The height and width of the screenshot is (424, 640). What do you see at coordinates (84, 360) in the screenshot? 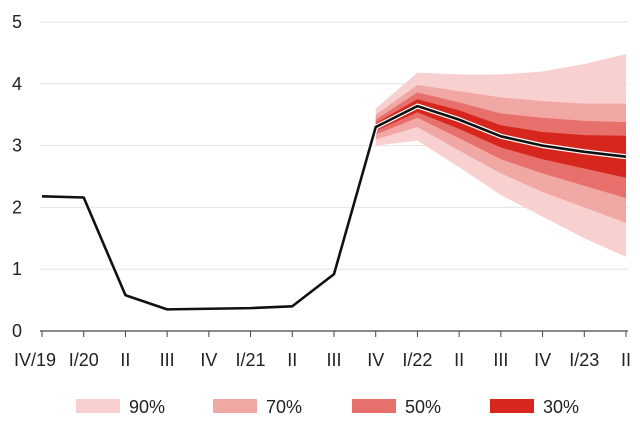
I see `x-tick-label: I/20` at bounding box center [84, 360].